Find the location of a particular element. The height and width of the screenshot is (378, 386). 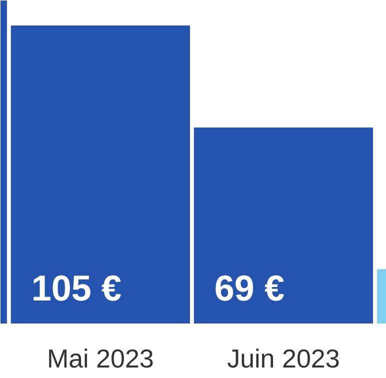

data-label: 105 € is located at coordinates (76, 288).